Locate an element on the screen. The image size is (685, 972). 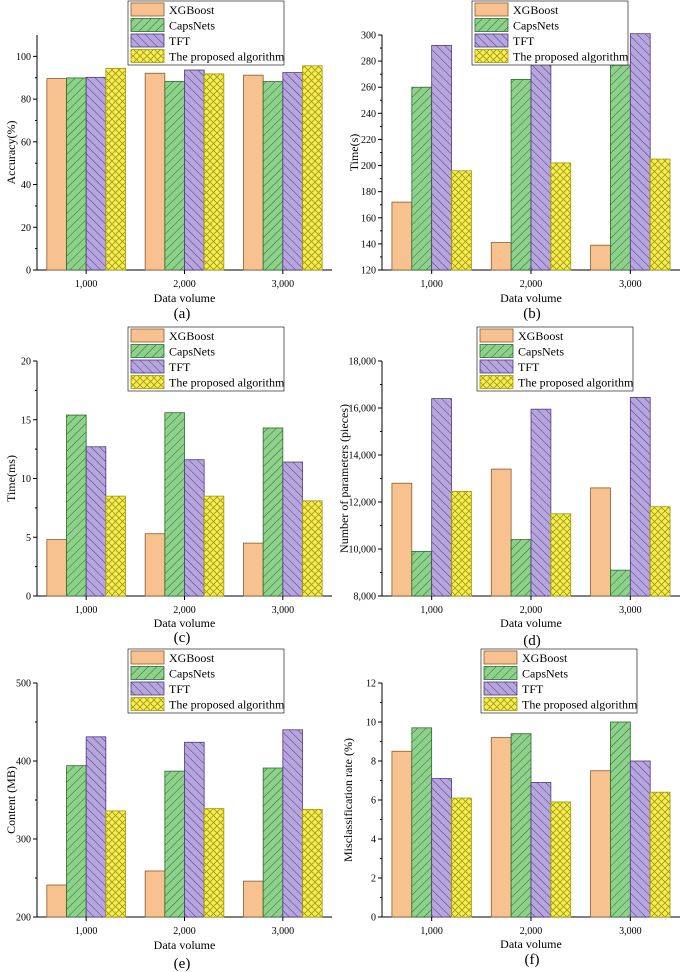
y-tick-label: 80 is located at coordinates (26, 100).